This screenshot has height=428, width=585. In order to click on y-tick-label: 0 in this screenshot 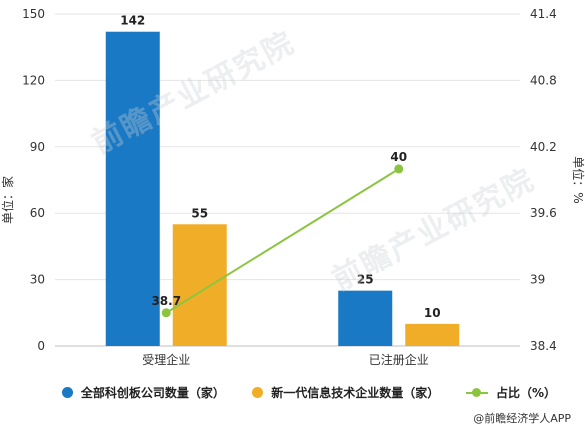, I will do `click(41, 346)`.